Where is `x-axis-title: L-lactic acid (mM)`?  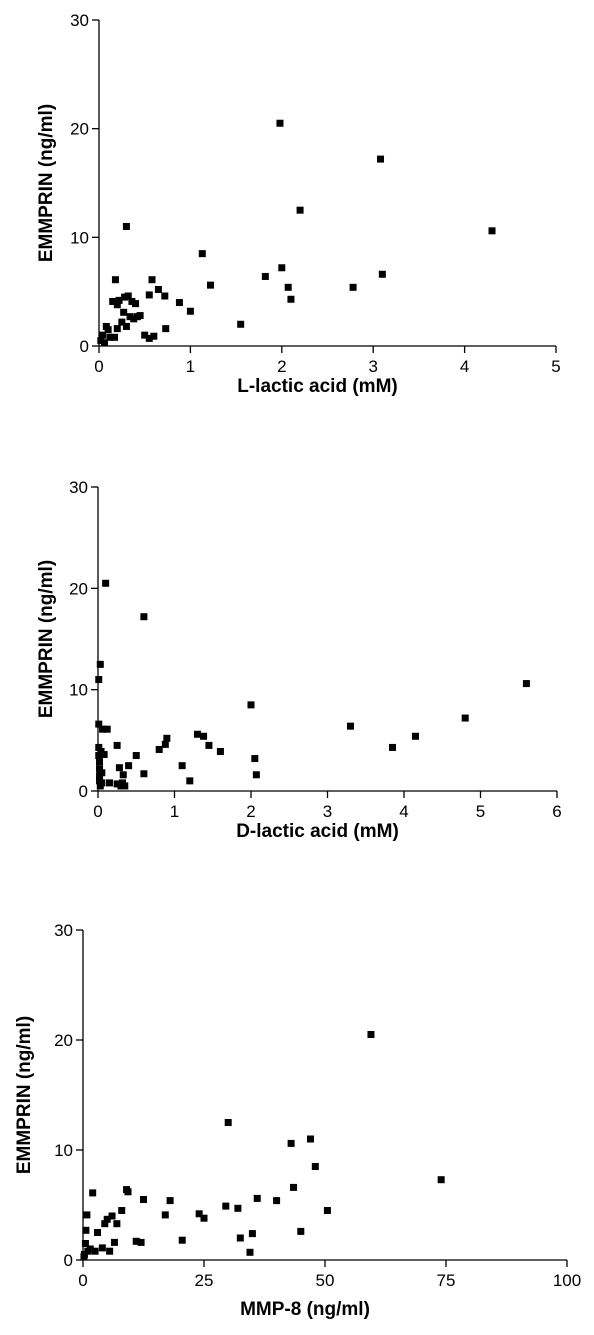 x-axis-title: L-lactic acid (mM) is located at coordinates (317, 386).